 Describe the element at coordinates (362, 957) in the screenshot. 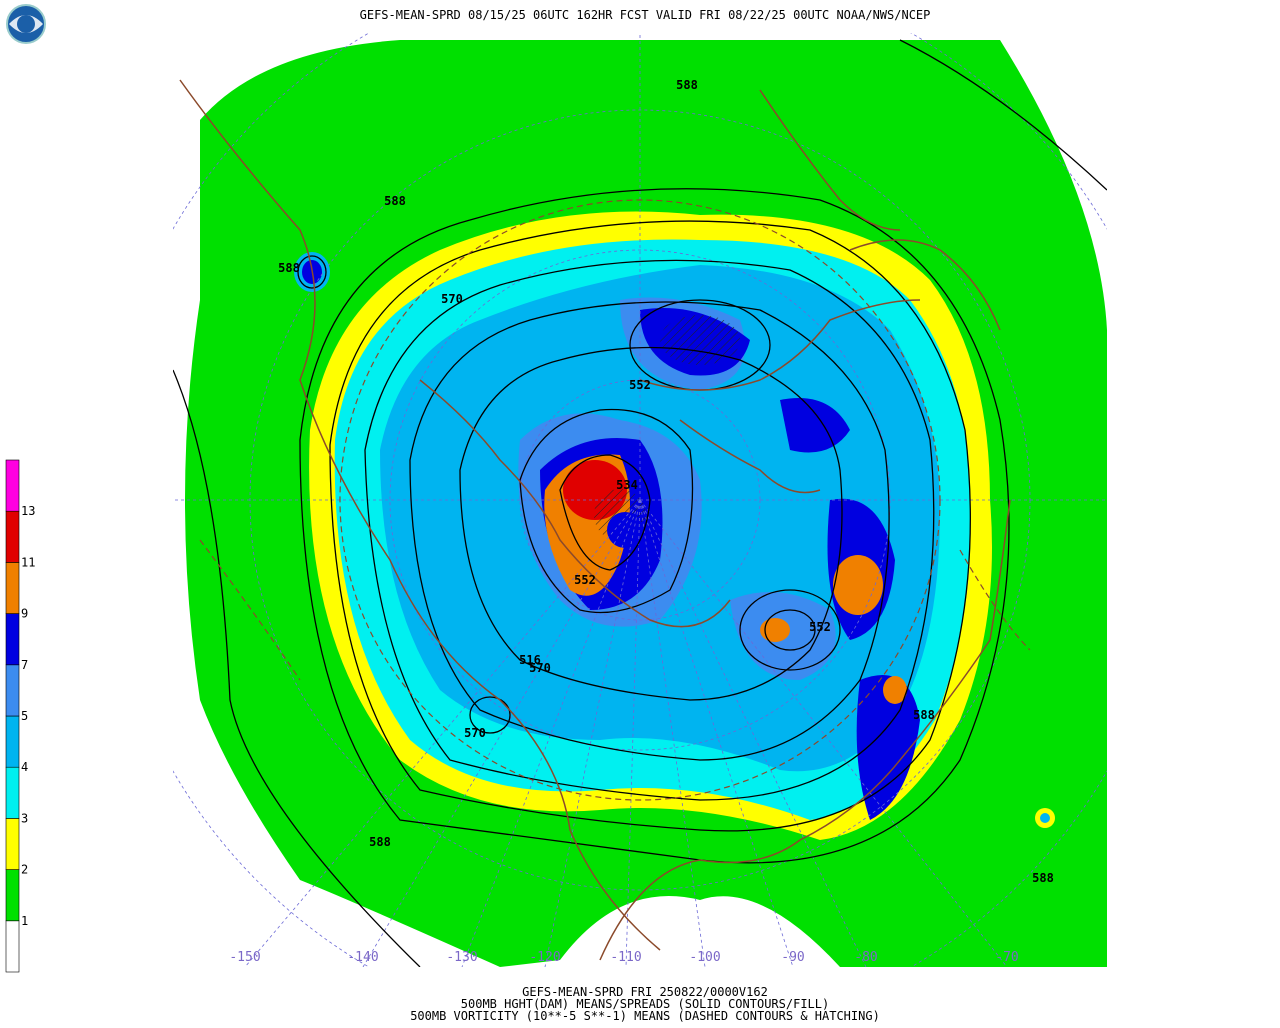

I see `longitude-label: -140` at that location.